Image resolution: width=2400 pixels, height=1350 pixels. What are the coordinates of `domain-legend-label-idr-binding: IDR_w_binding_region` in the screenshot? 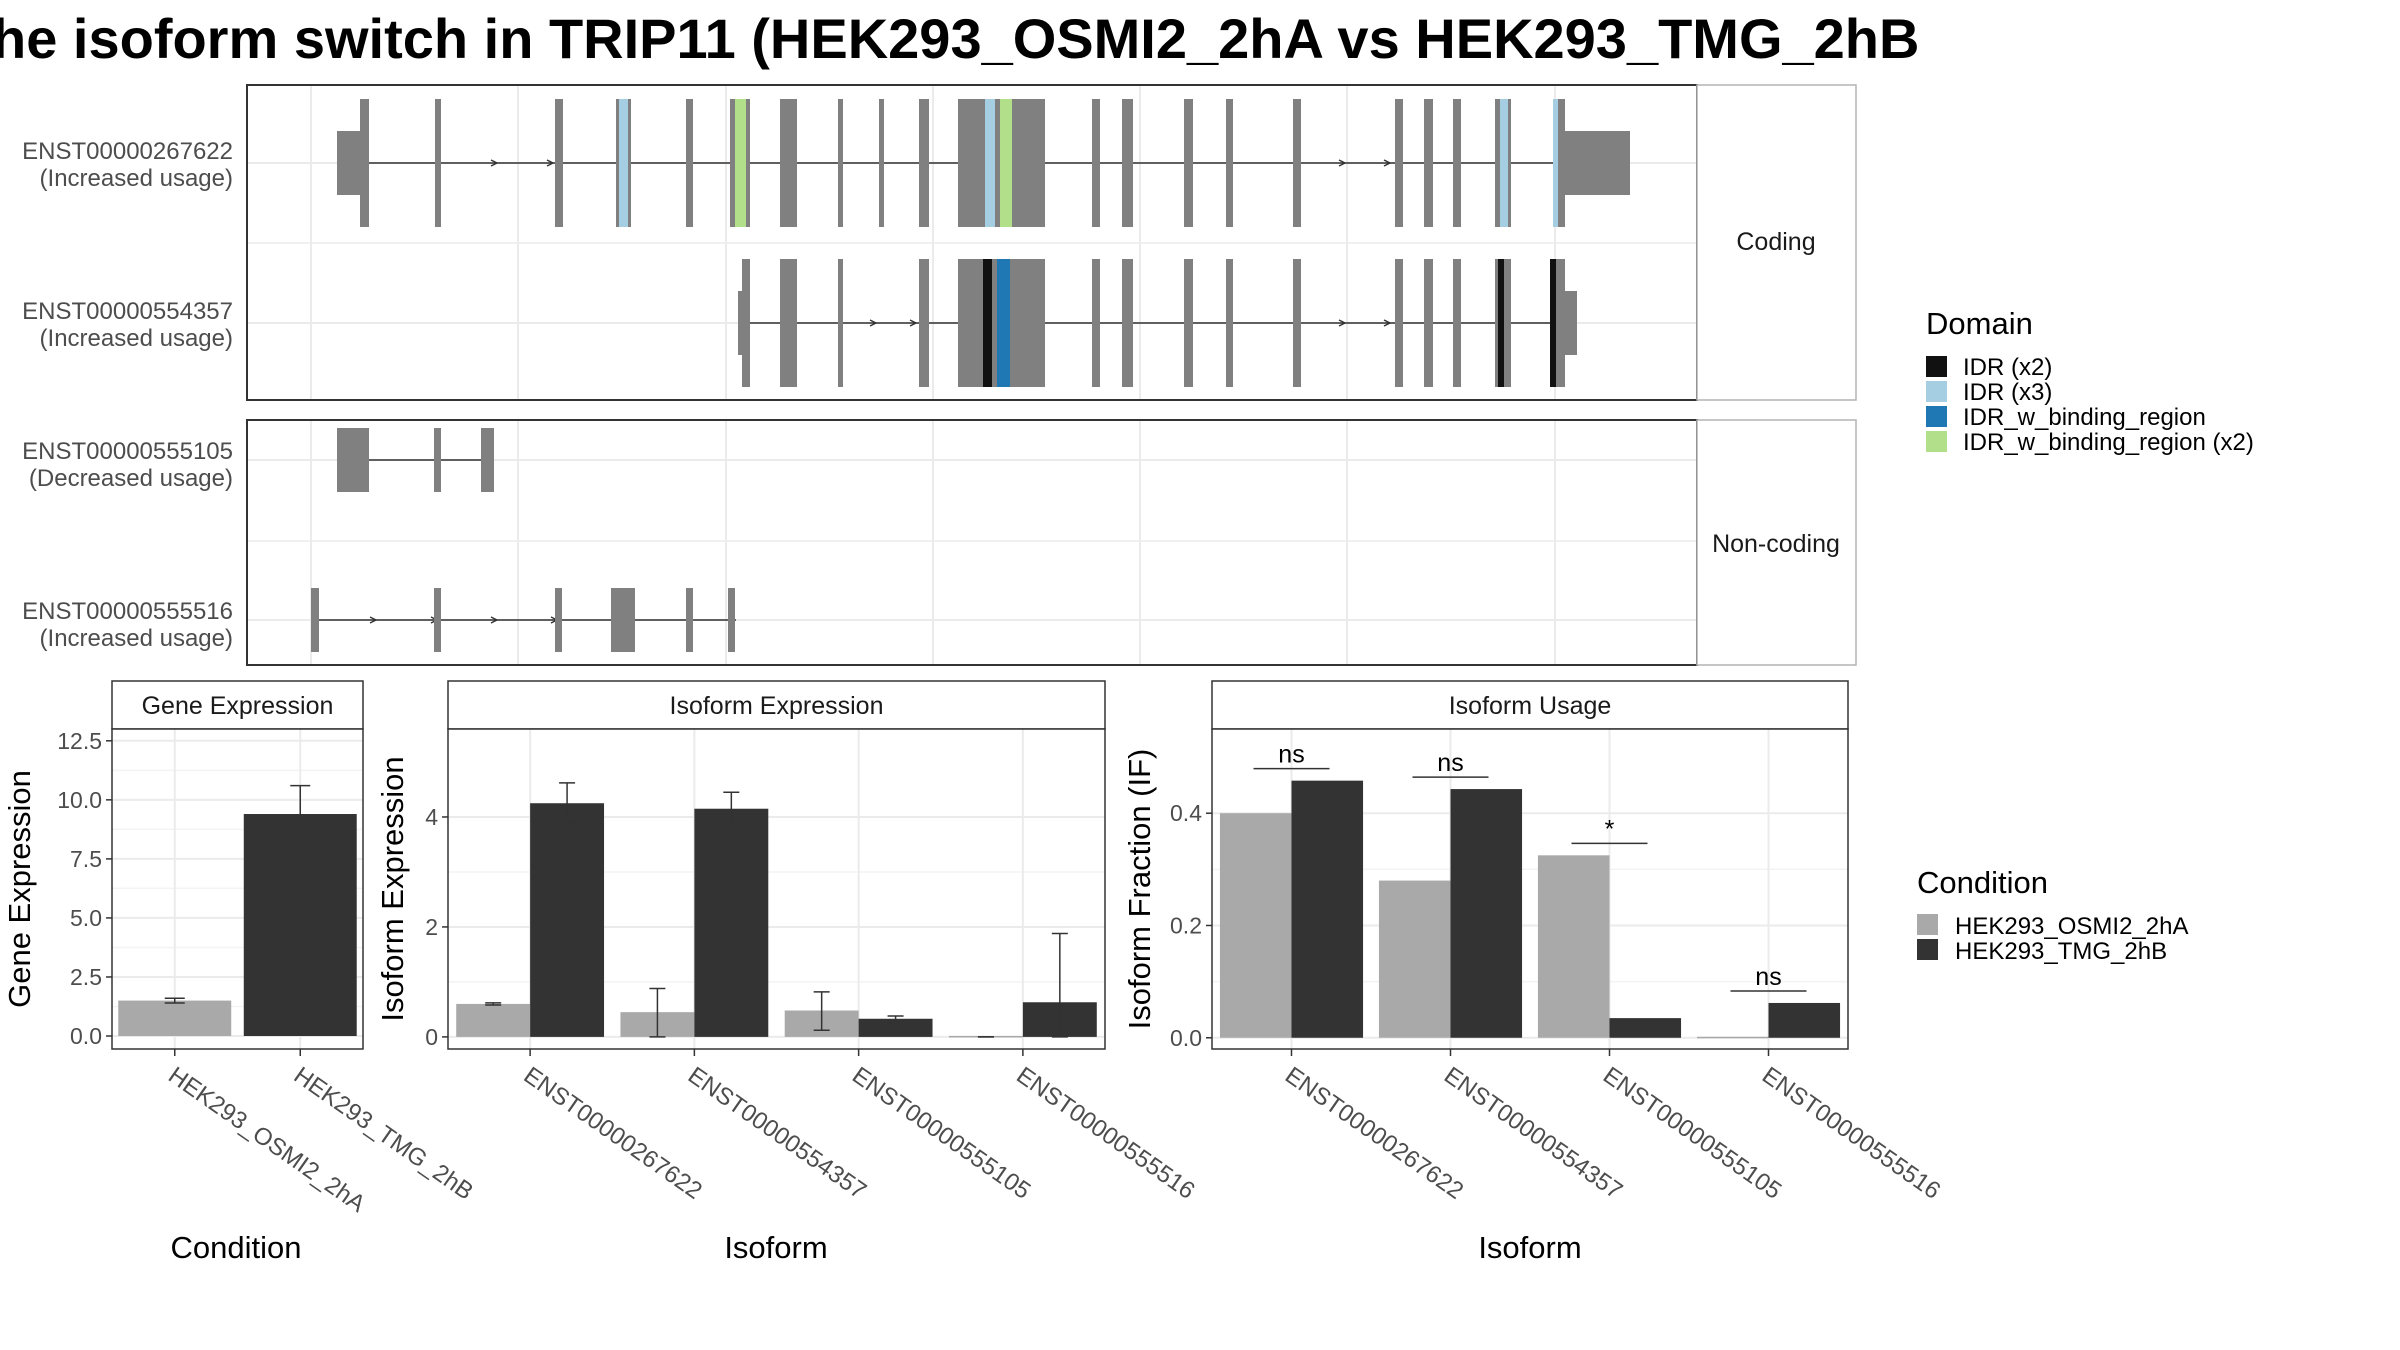 It's located at (2084, 417).